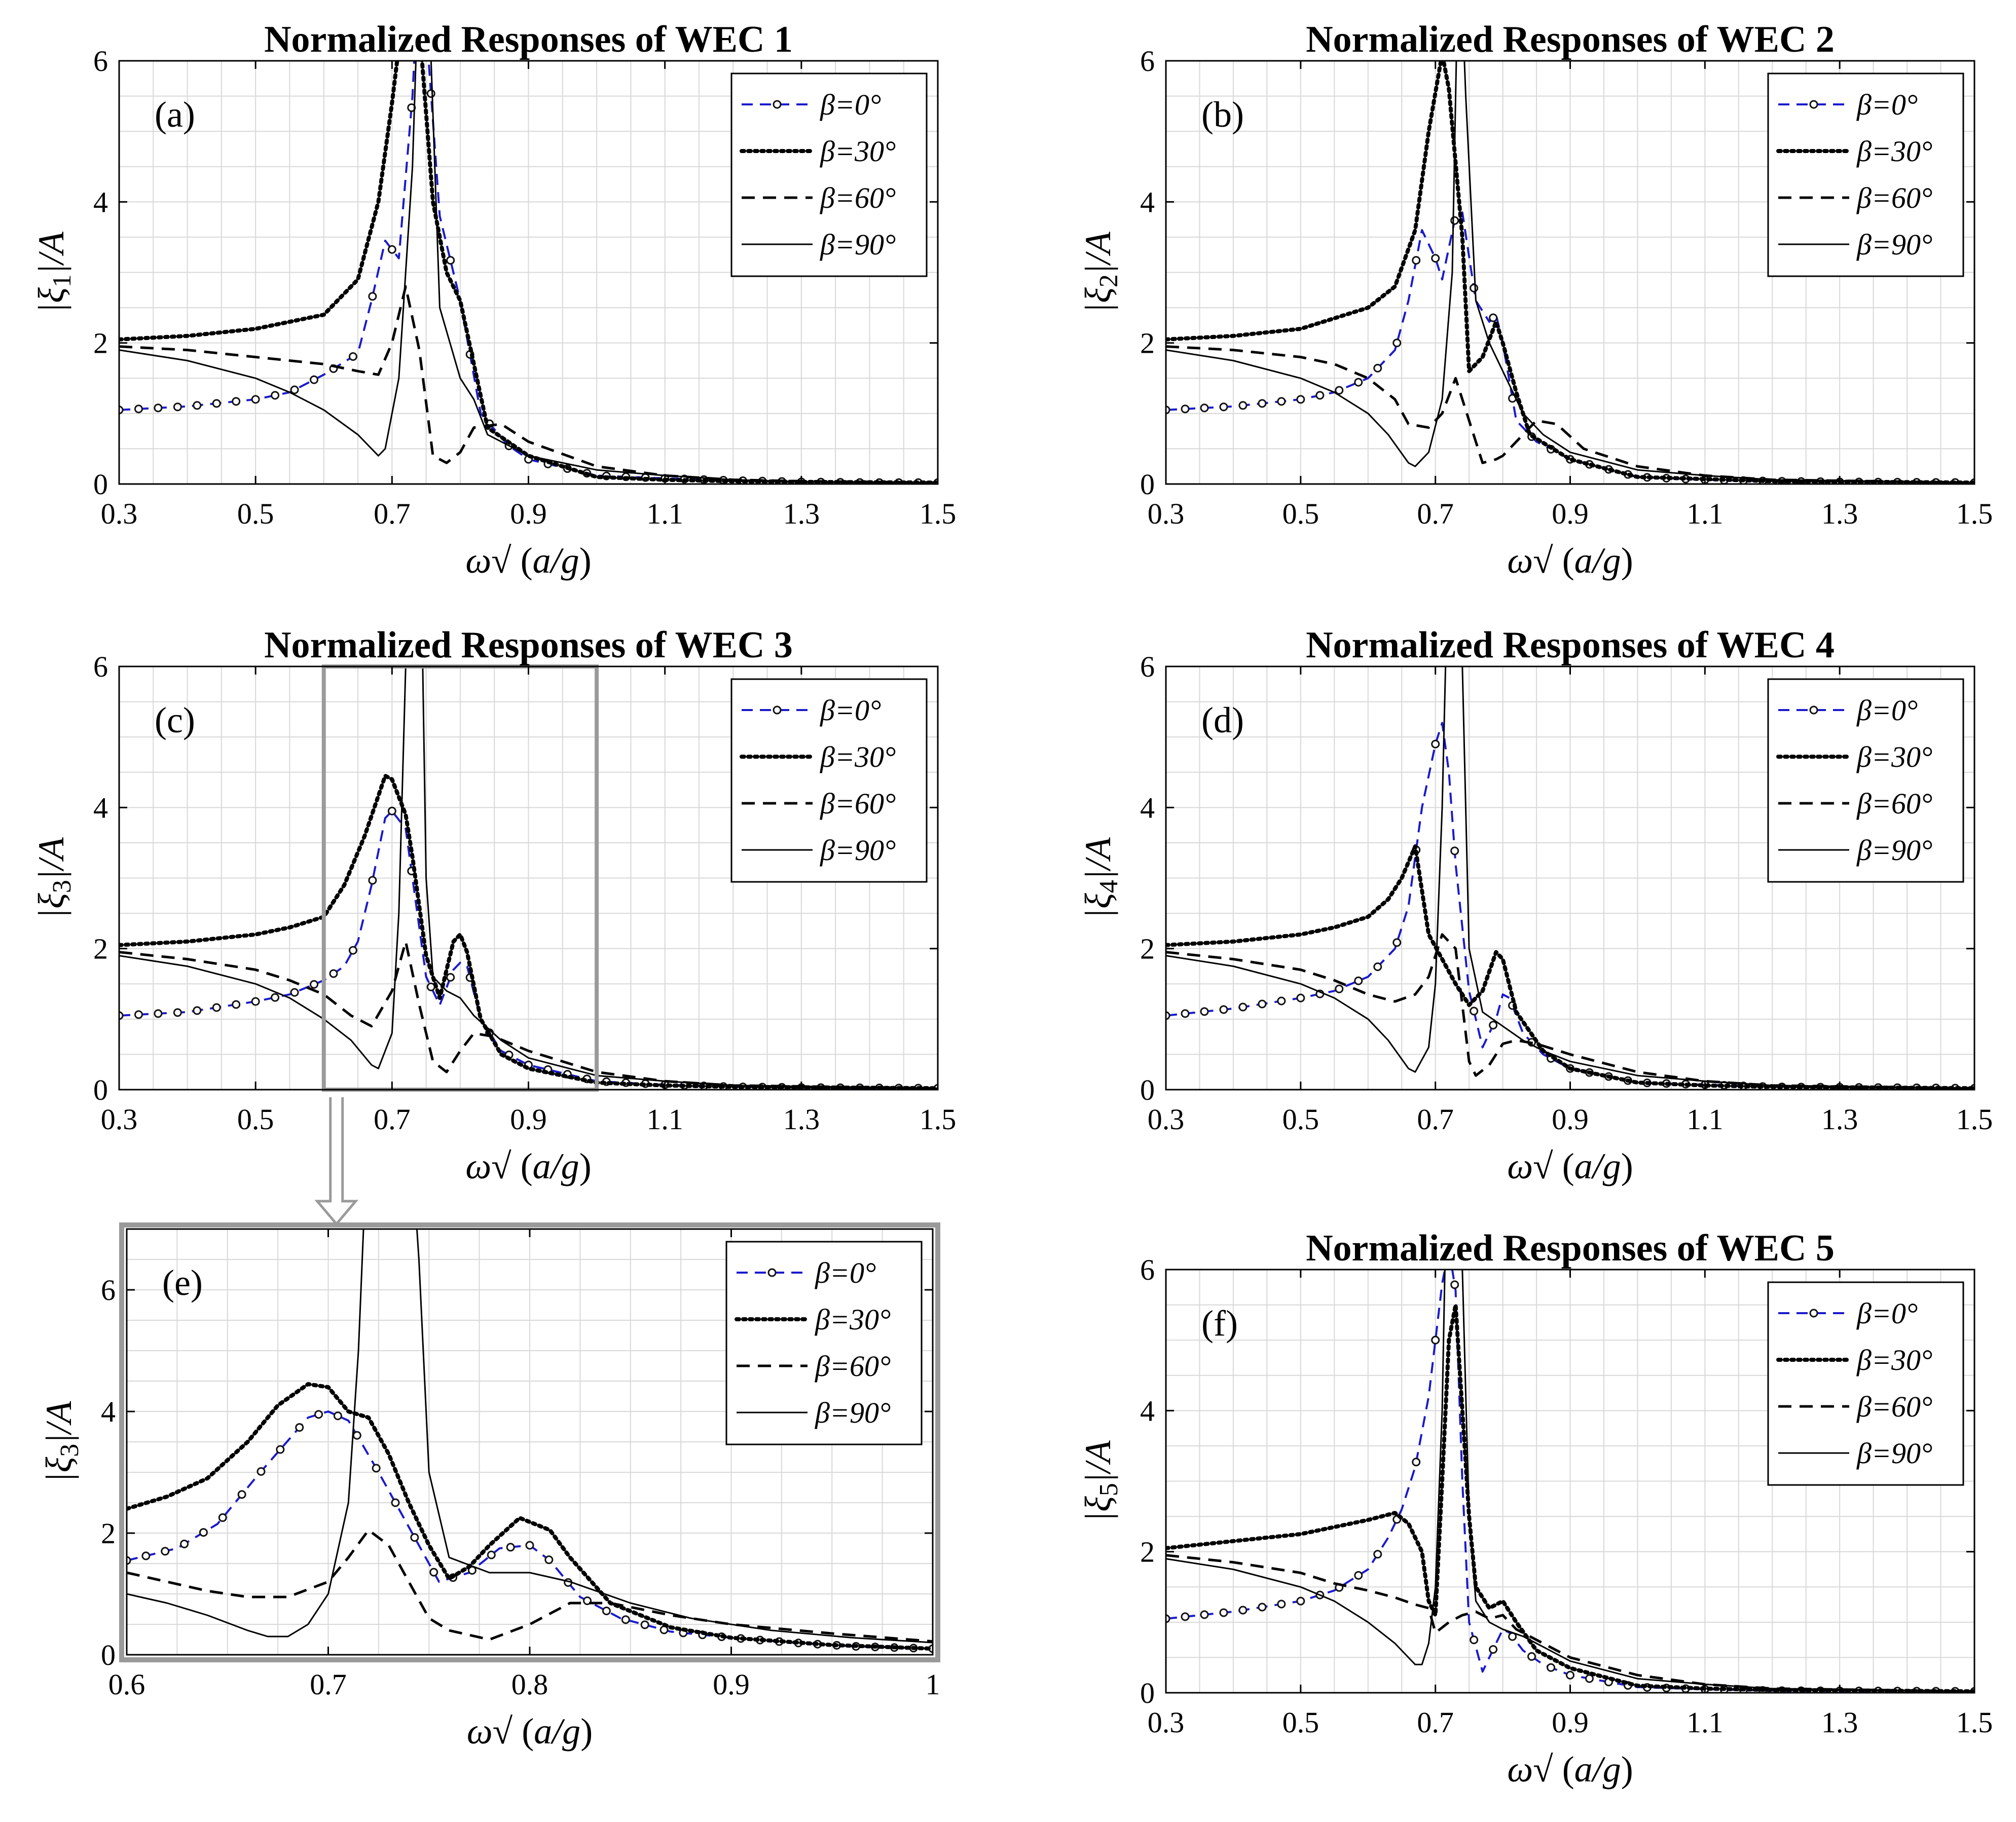  Describe the element at coordinates (1570, 645) in the screenshot. I see `chart-title: Normalized Responses of WEC 4` at that location.